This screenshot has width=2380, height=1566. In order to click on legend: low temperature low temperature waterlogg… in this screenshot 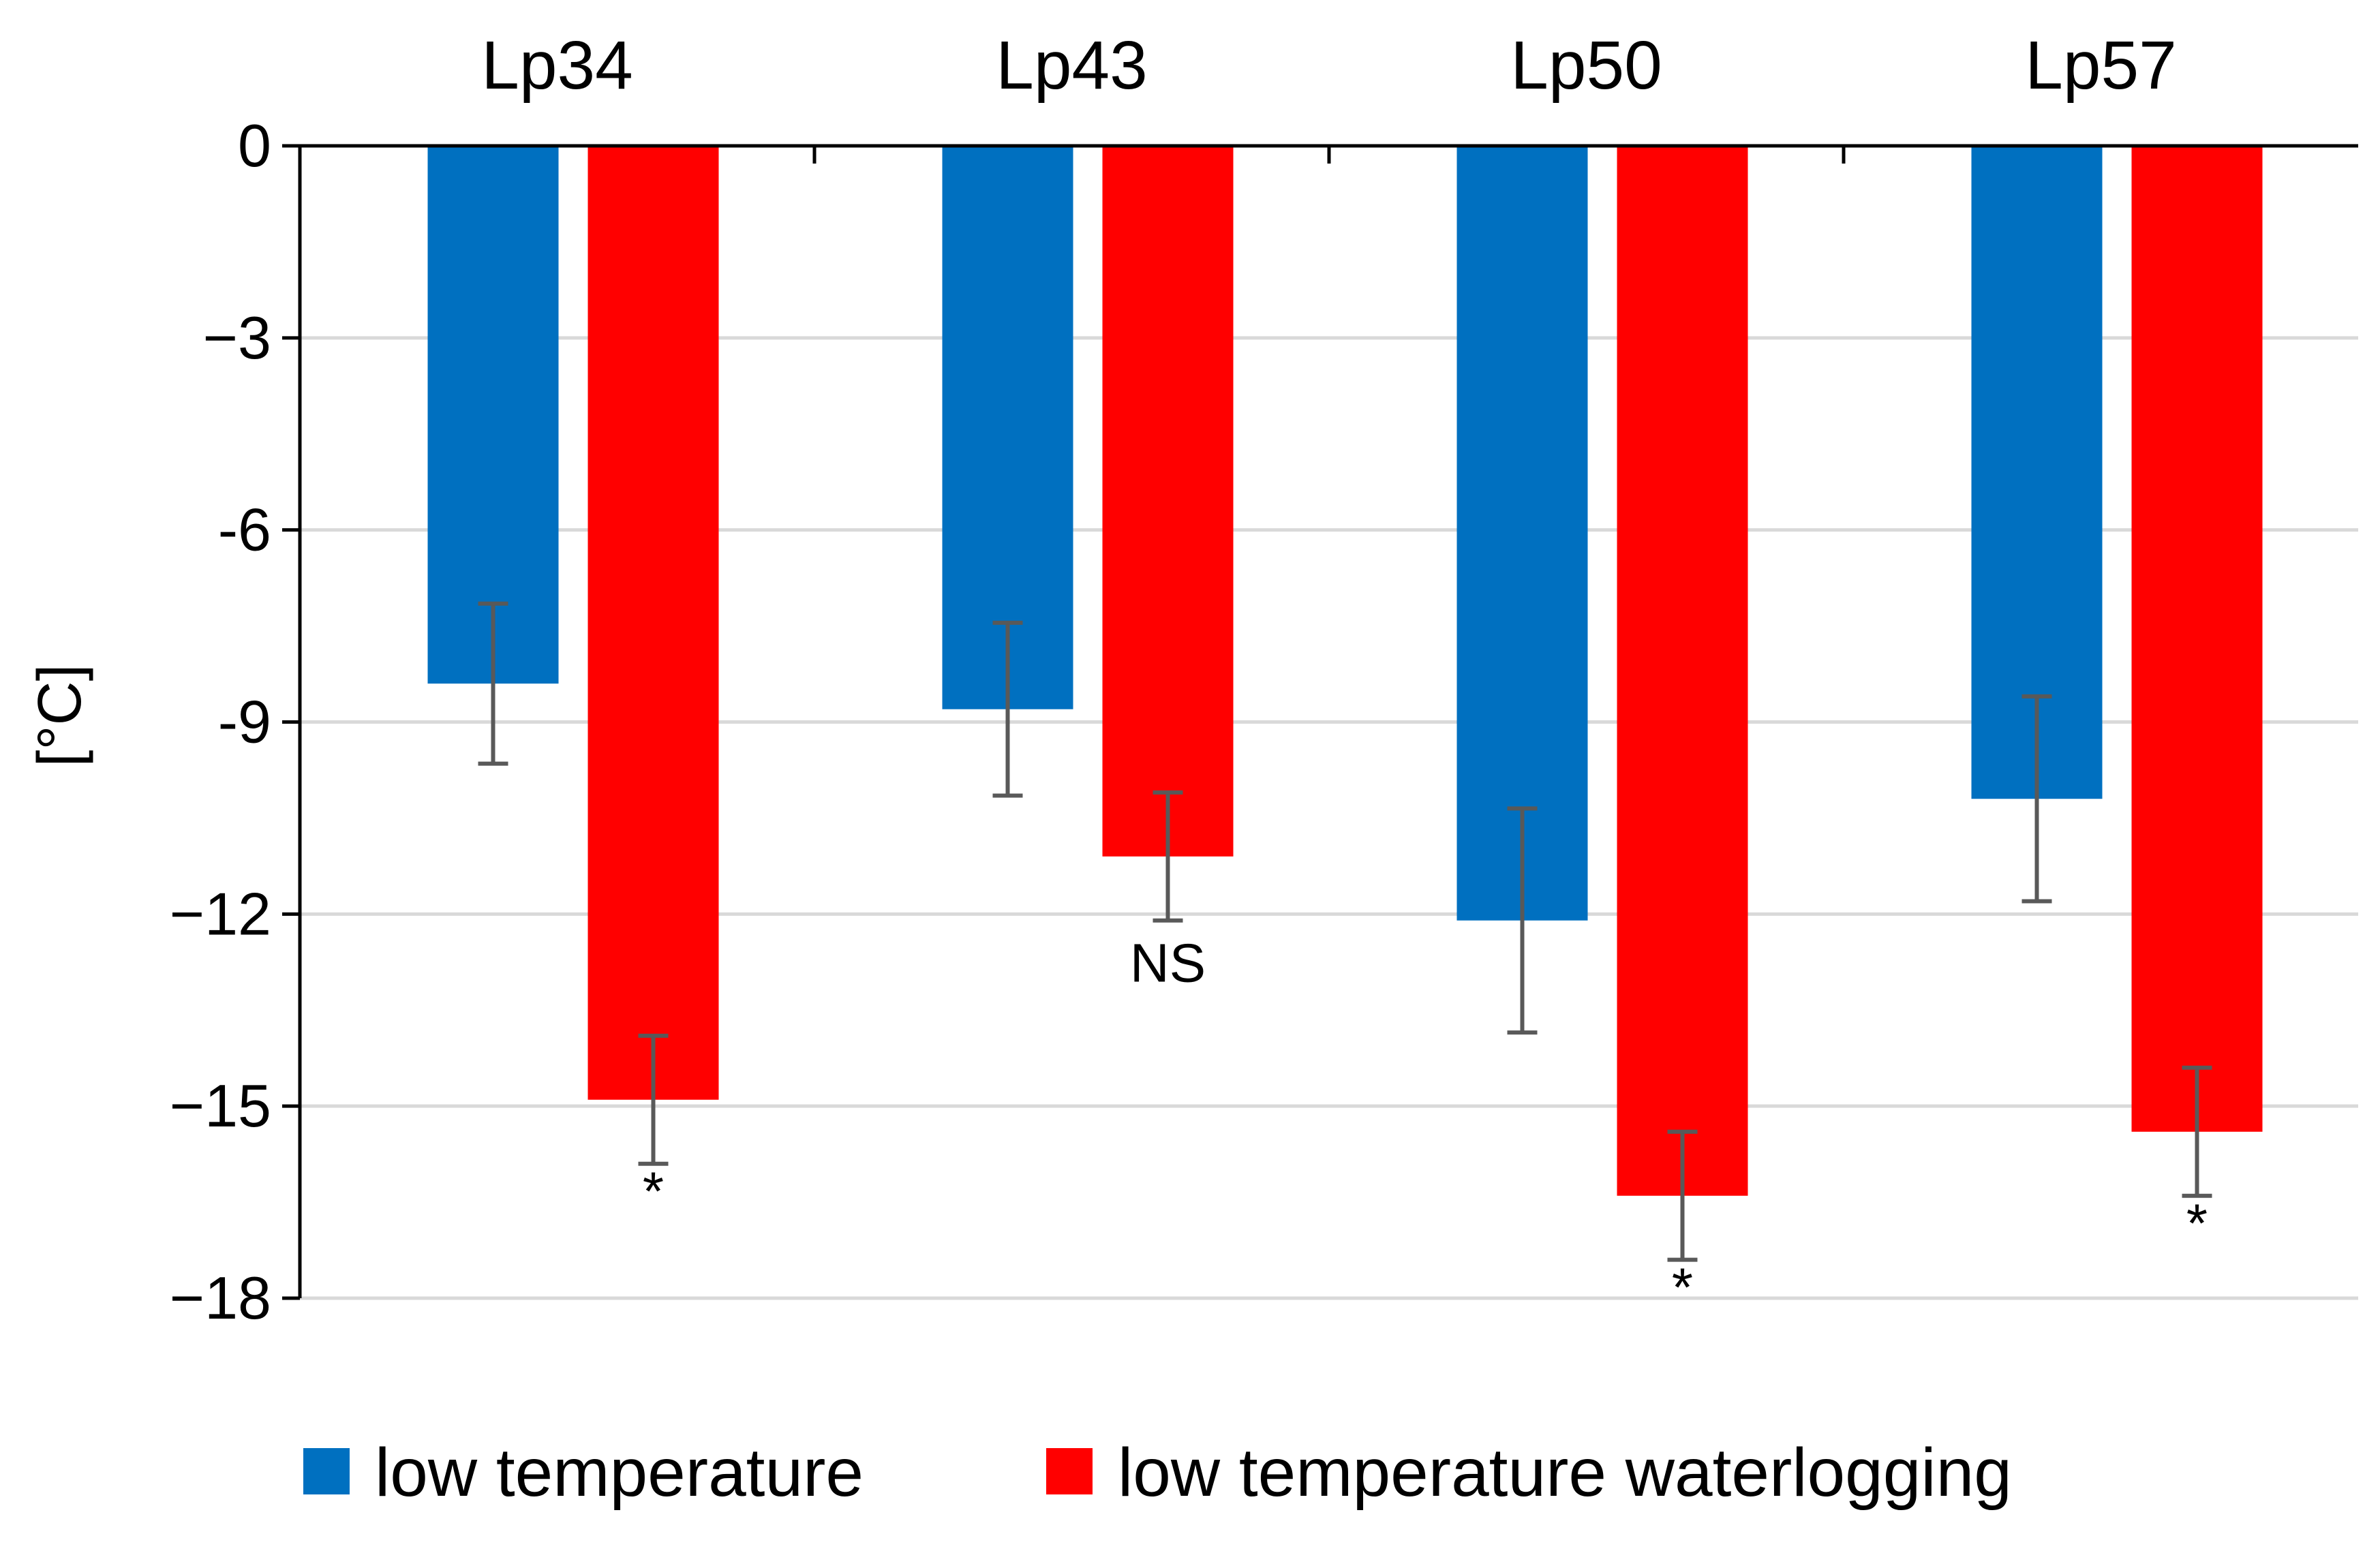, I will do `click(1157, 1472)`.